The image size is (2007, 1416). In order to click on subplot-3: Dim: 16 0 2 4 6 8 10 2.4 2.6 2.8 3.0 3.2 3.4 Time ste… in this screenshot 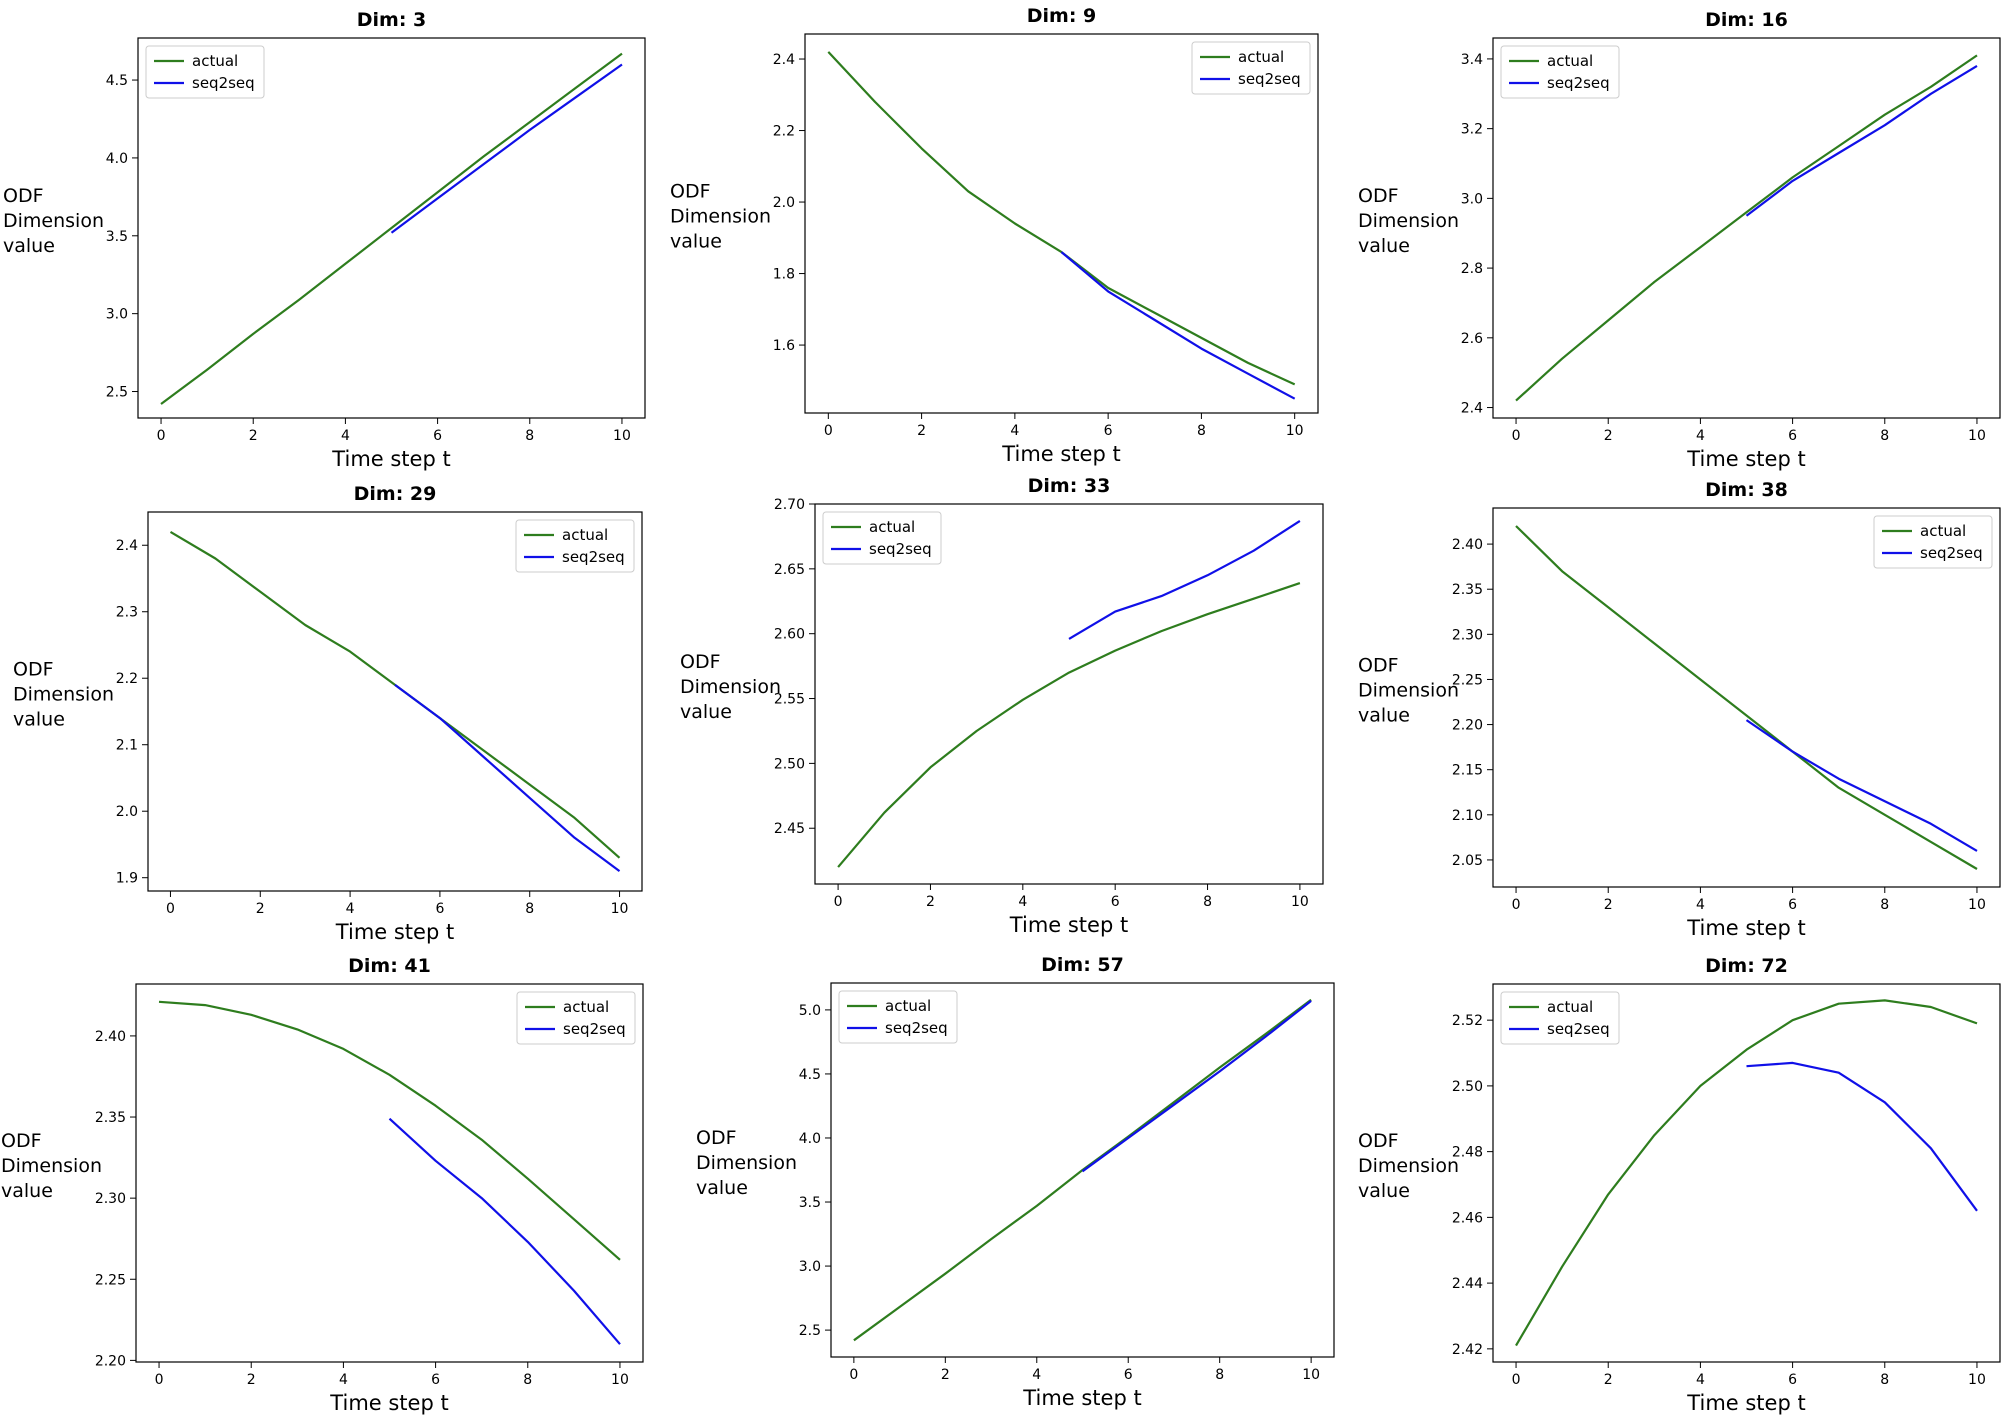, I will do `click(1679, 240)`.